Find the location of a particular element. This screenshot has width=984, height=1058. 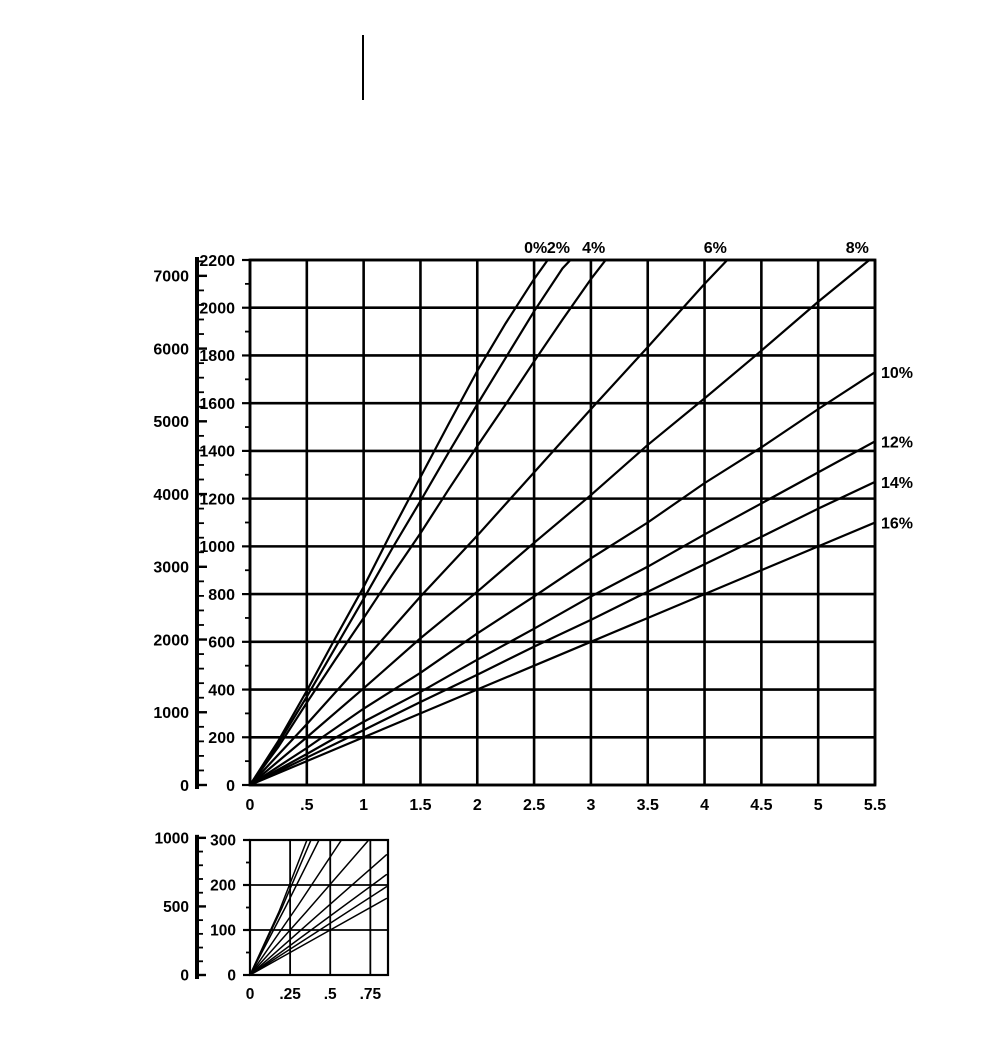

svg-text: 3 is located at coordinates (590, 805).